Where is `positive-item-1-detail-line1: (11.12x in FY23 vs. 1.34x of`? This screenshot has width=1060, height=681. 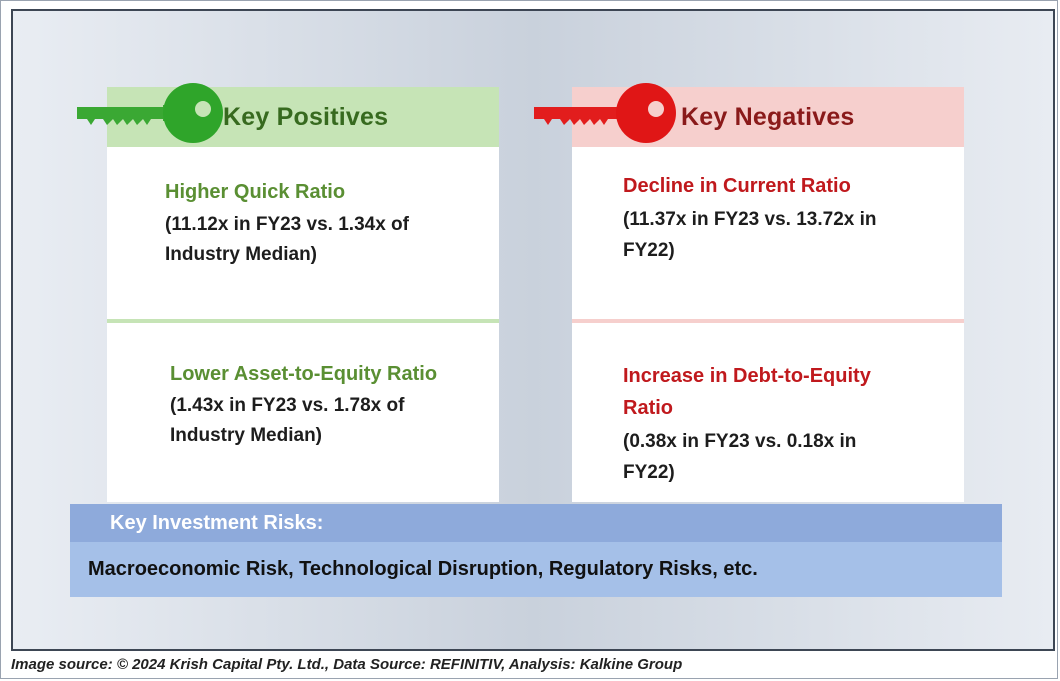 positive-item-1-detail-line1: (11.12x in FY23 vs. 1.34x of is located at coordinates (287, 224).